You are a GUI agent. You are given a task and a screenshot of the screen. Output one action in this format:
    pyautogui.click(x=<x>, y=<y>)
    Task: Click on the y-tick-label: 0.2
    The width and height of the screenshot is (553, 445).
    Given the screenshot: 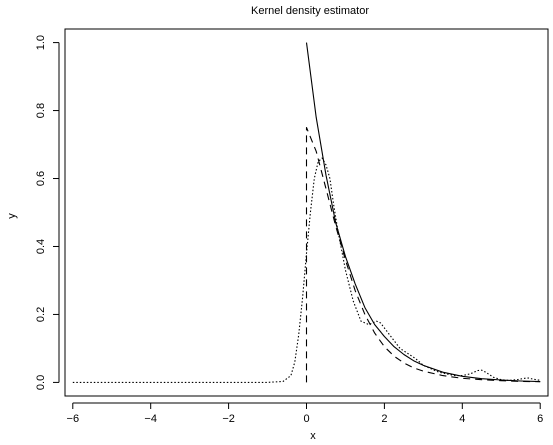 What is the action you would take?
    pyautogui.click(x=41, y=314)
    